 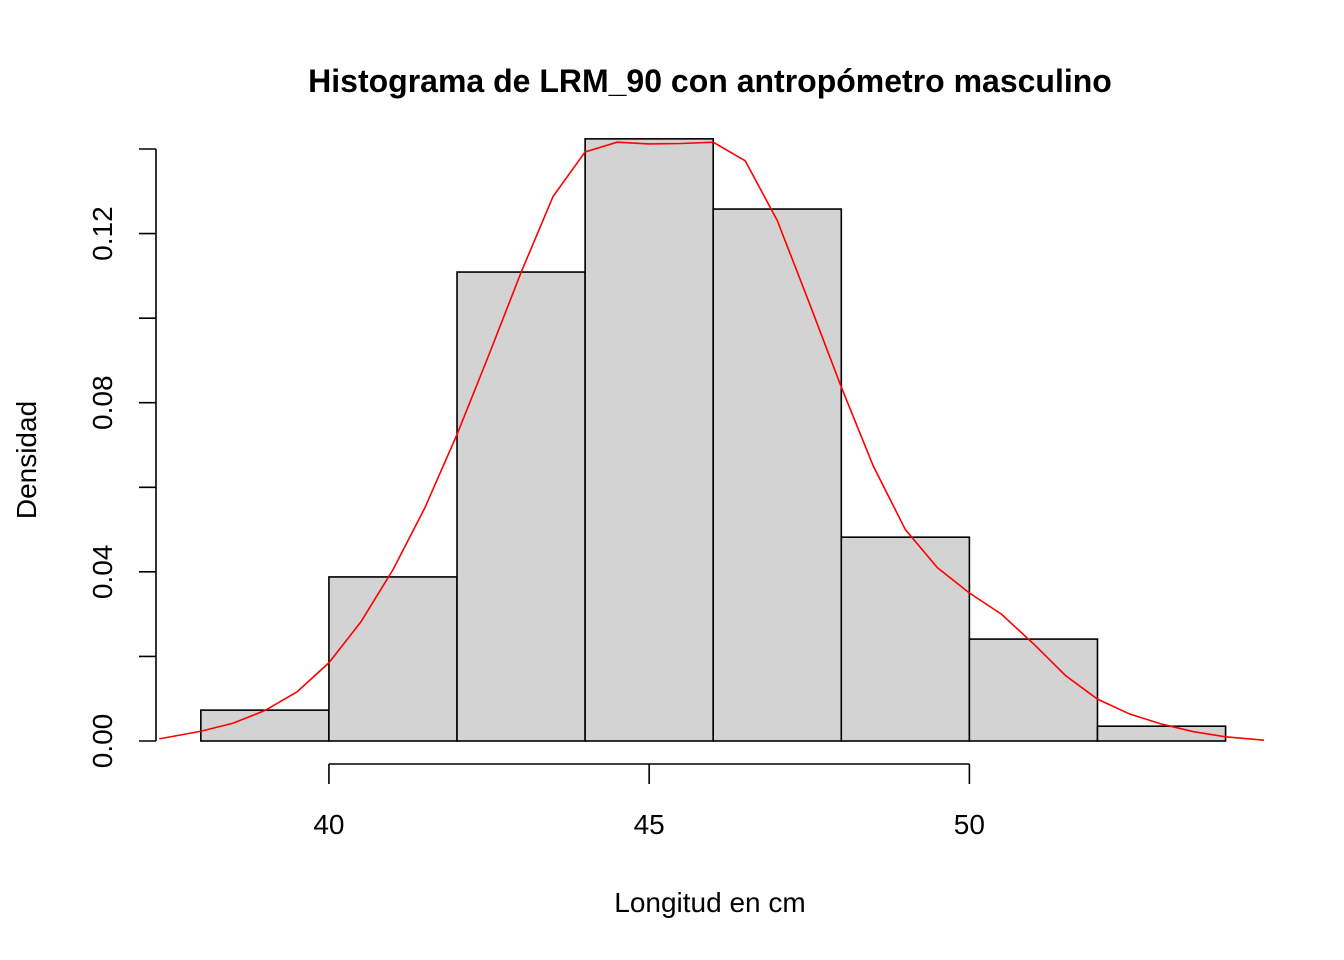 I want to click on y-axis: 0.00 0.04 0.08 0.12, so click(x=122, y=458).